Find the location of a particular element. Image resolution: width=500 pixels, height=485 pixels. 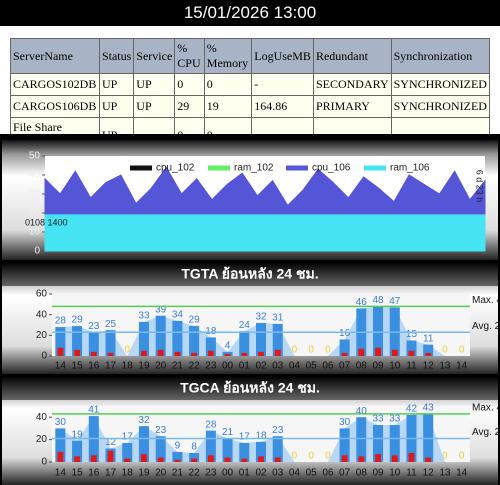

x-tick-label: 23 is located at coordinates (211, 473).